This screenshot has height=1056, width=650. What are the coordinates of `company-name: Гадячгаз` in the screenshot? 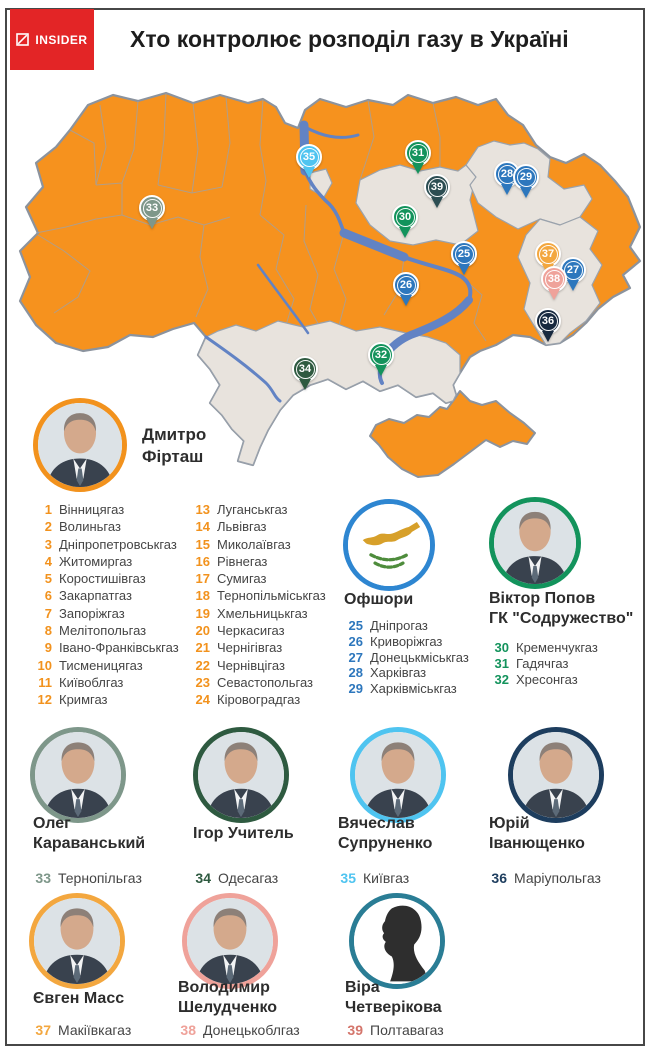 It's located at (542, 663).